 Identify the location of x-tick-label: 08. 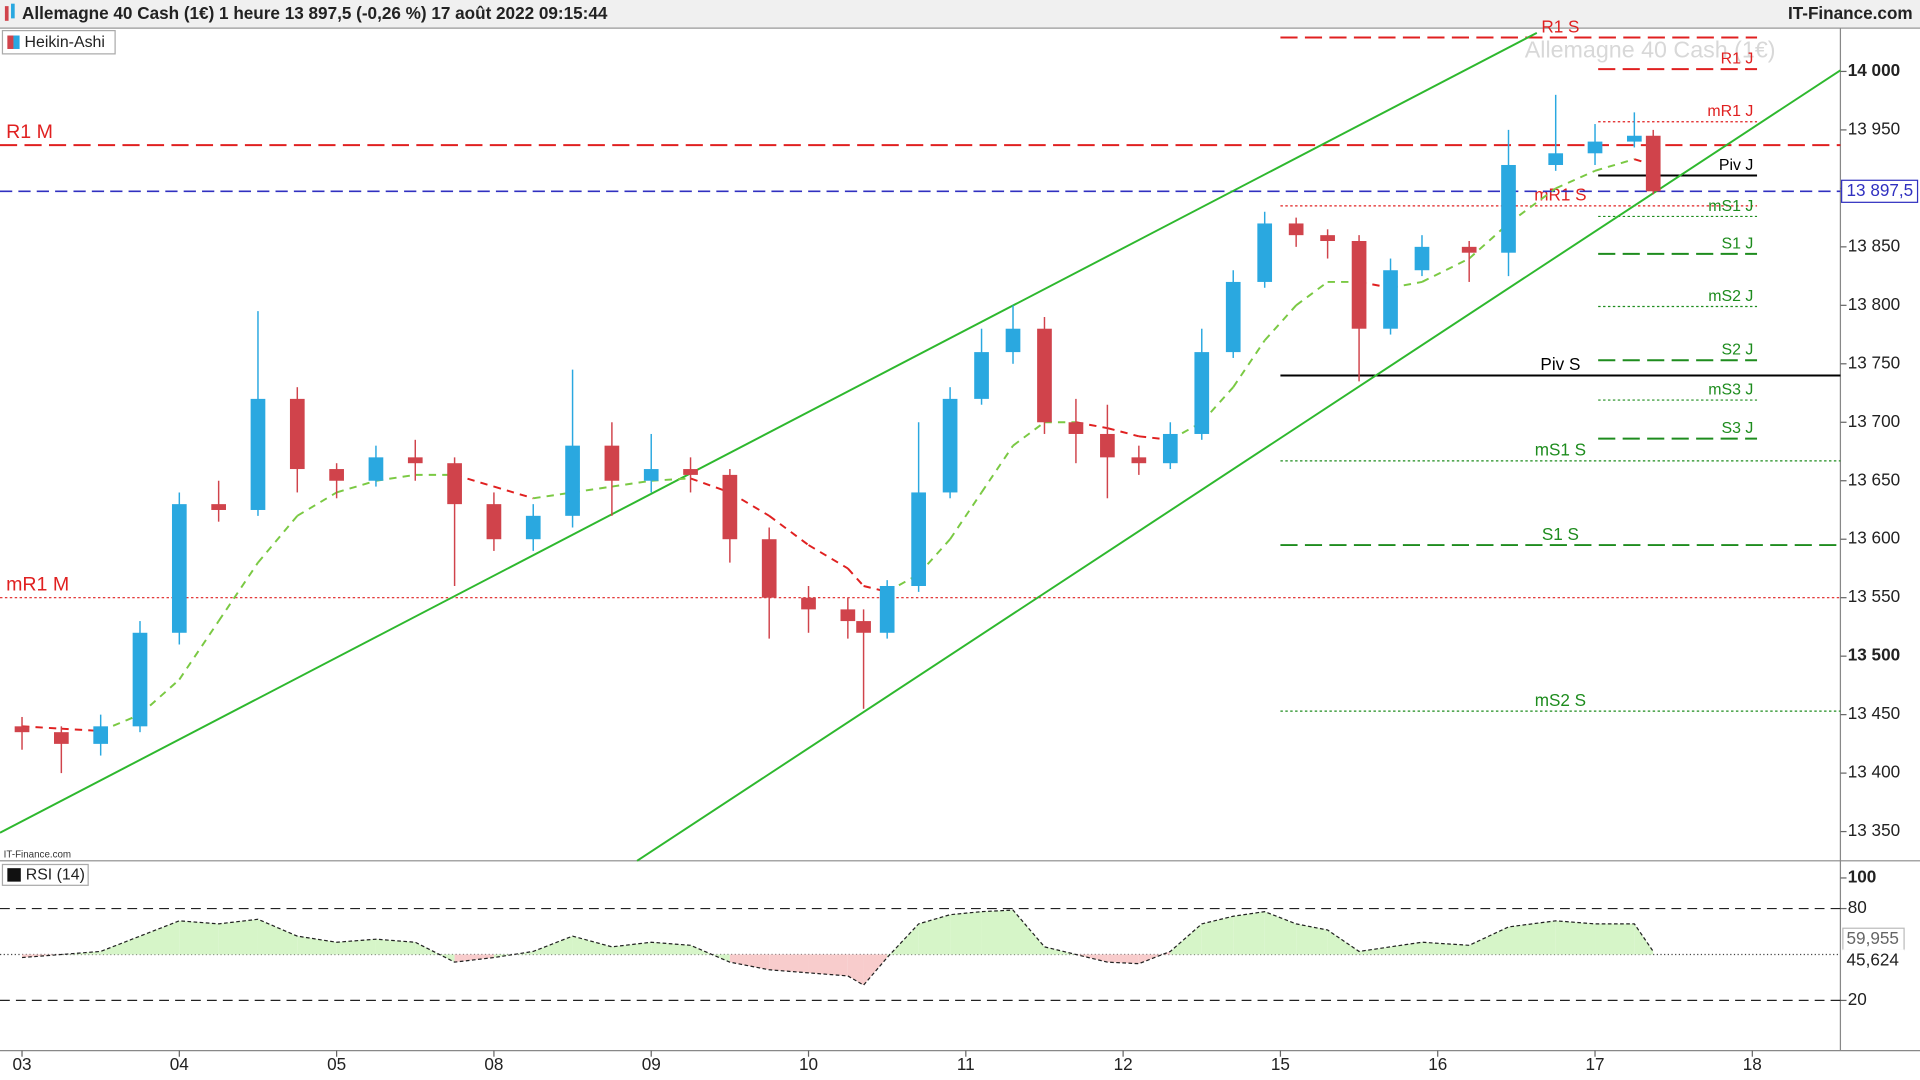
(493, 1064).